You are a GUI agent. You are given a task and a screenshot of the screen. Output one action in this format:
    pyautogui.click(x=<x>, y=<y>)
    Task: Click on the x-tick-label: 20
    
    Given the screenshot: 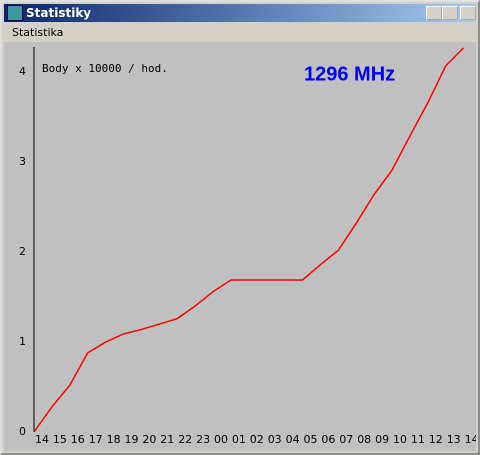 What is the action you would take?
    pyautogui.click(x=149, y=439)
    